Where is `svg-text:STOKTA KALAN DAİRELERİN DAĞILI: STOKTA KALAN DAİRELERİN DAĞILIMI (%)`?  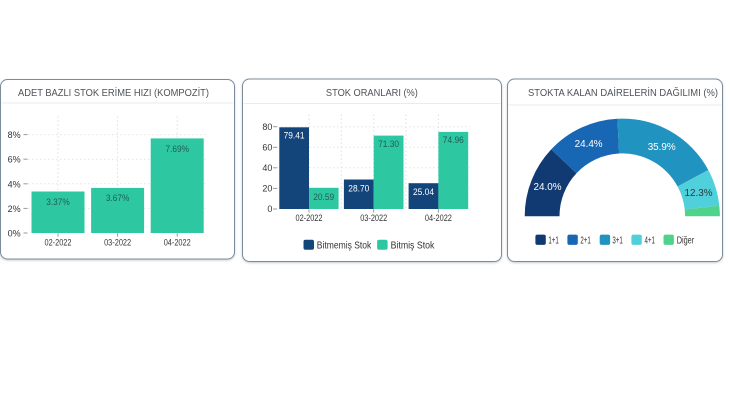
svg-text:STOKTA KALAN DAİRELERİN DAĞILI: STOKTA KALAN DAİRELERİN DAĞILIMI (%) is located at coordinates (623, 92).